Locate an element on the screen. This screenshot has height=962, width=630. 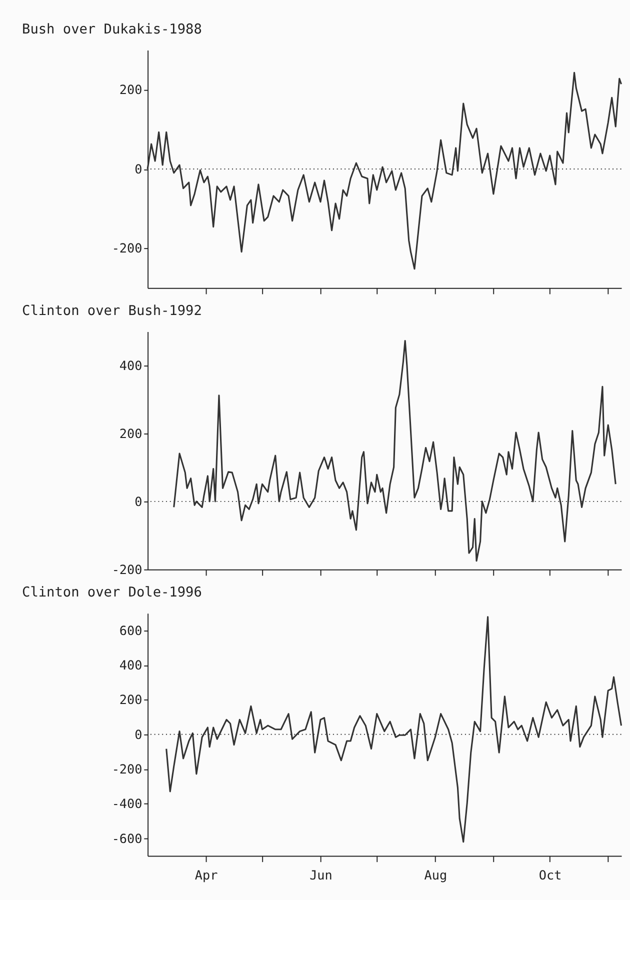
chart-title: Bush over Dukakis-1988 is located at coordinates (112, 30).